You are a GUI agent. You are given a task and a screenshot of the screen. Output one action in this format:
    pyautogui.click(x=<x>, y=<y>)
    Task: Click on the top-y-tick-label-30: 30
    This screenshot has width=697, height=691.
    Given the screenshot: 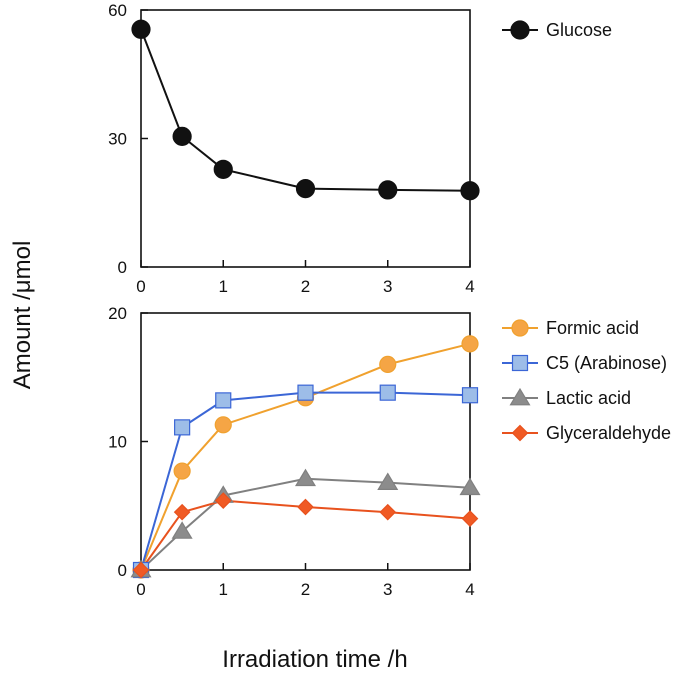 What is the action you would take?
    pyautogui.click(x=117, y=139)
    